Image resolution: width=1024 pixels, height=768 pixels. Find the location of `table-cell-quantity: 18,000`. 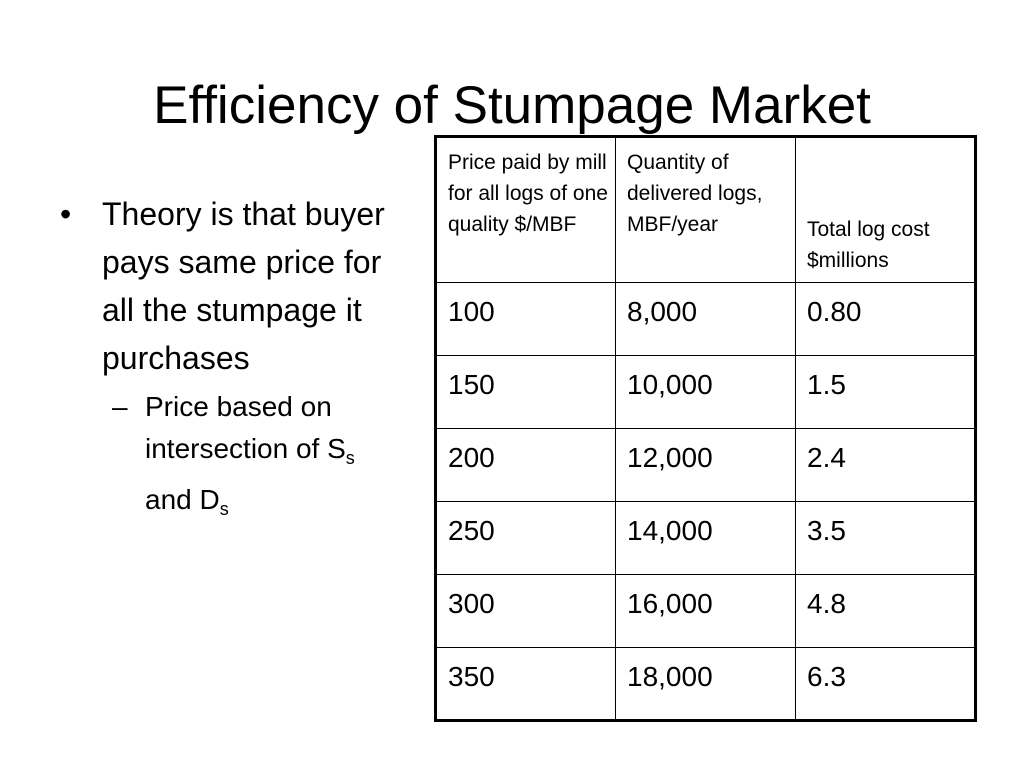

table-cell-quantity: 18,000 is located at coordinates (705, 684).